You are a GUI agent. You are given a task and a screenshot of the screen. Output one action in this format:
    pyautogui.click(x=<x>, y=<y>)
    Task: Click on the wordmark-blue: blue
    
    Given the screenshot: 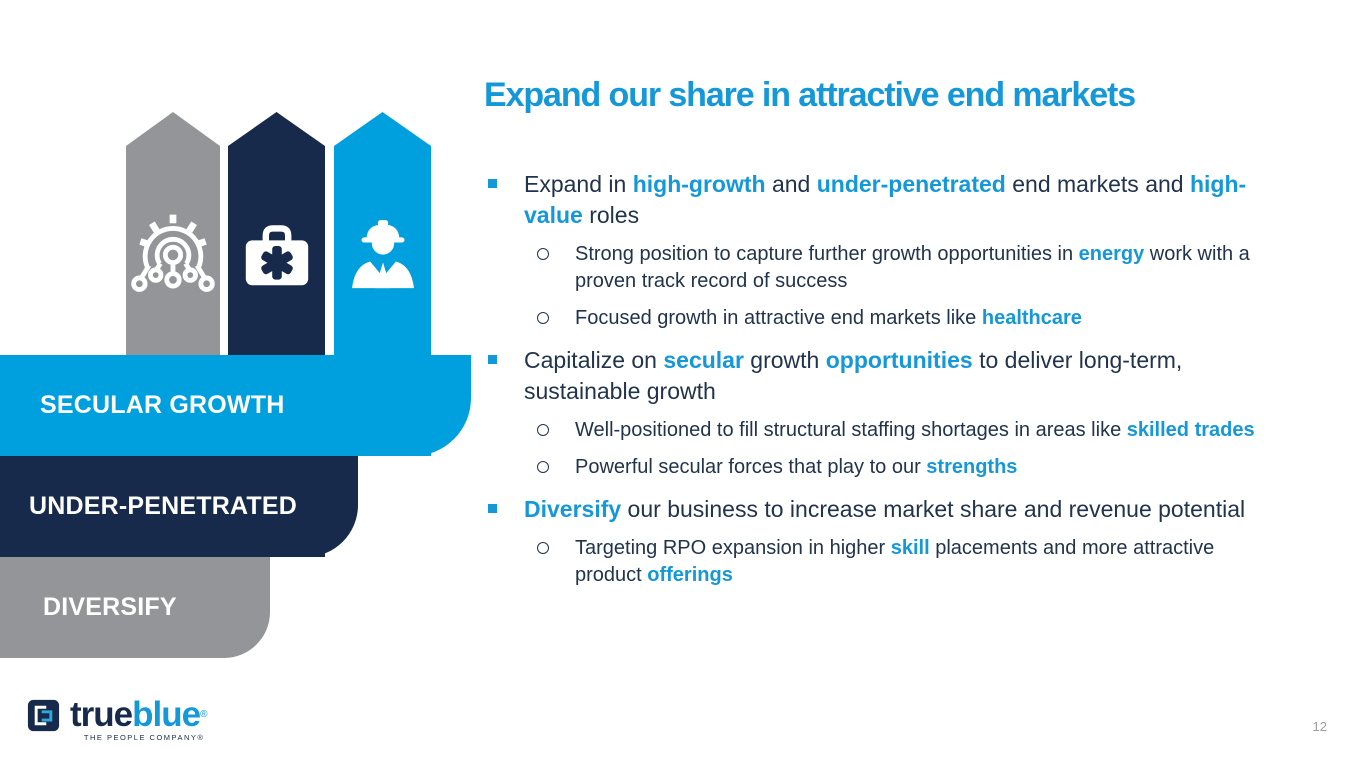 What is the action you would take?
    pyautogui.click(x=166, y=714)
    